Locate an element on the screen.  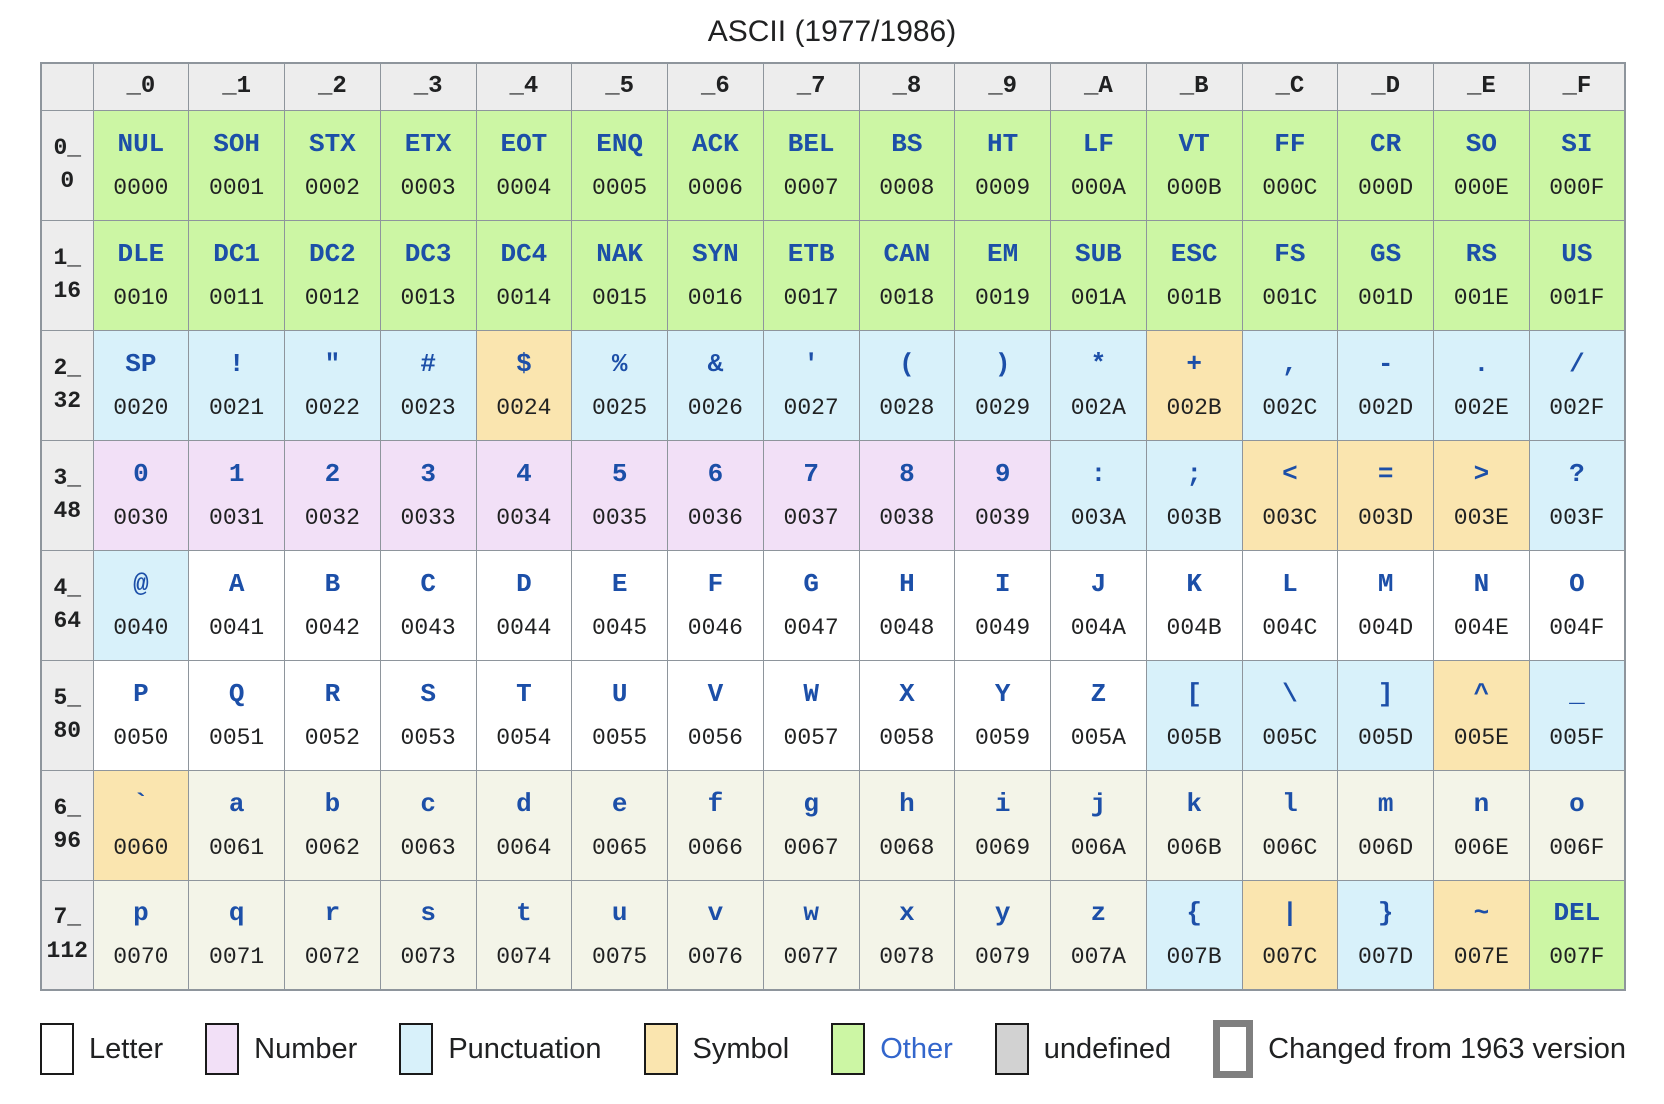
char-code: 0041 is located at coordinates (237, 627).